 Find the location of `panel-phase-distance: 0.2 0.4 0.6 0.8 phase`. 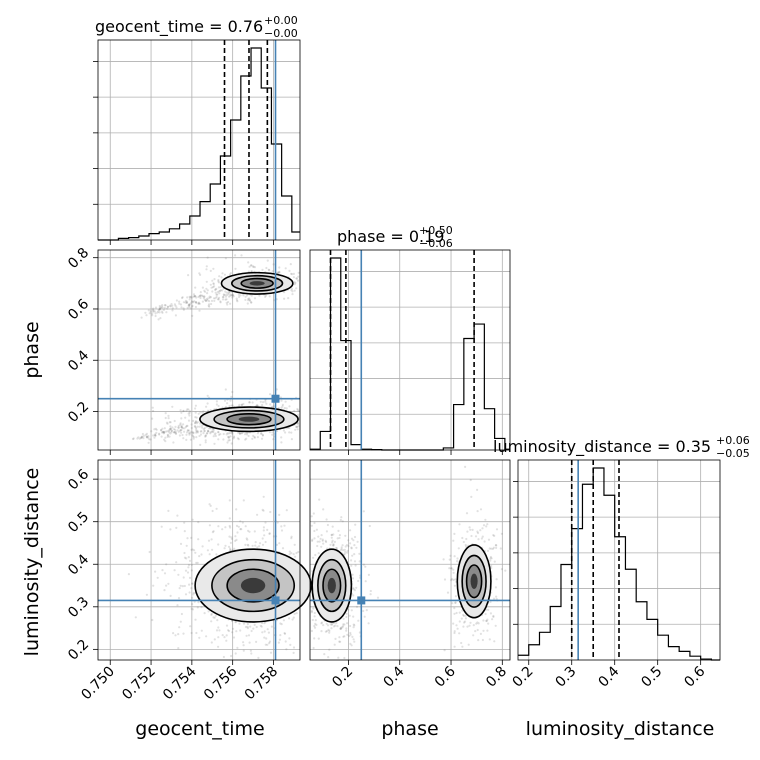

panel-phase-distance: 0.2 0.4 0.6 0.8 phase is located at coordinates (410, 599).